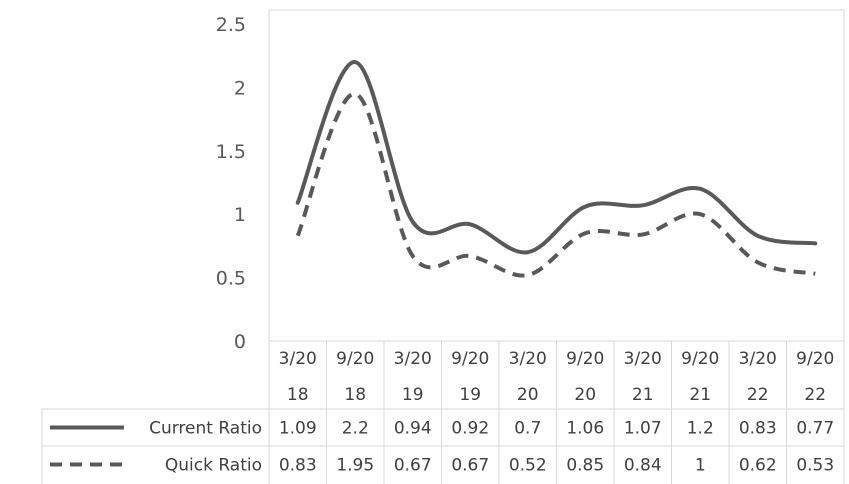 Image resolution: width=849 pixels, height=484 pixels. Describe the element at coordinates (205, 429) in the screenshot. I see `legend-label: Current Ratio` at that location.